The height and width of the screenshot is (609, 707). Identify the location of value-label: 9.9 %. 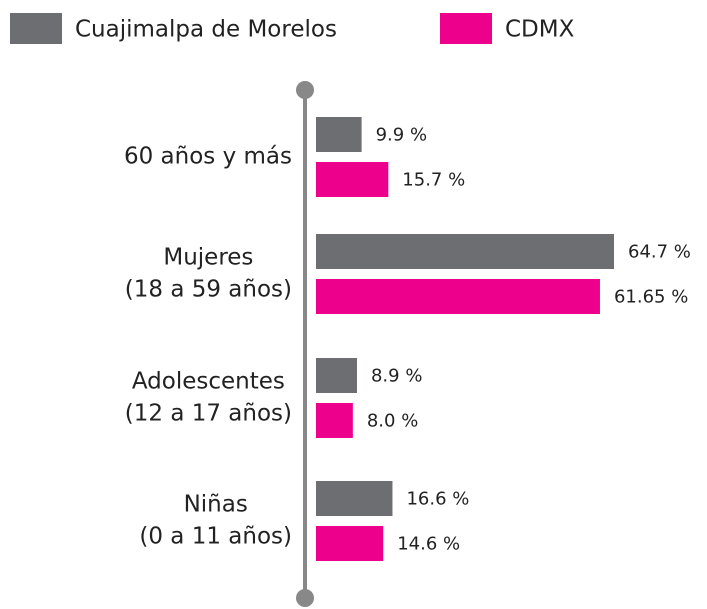
(401, 135).